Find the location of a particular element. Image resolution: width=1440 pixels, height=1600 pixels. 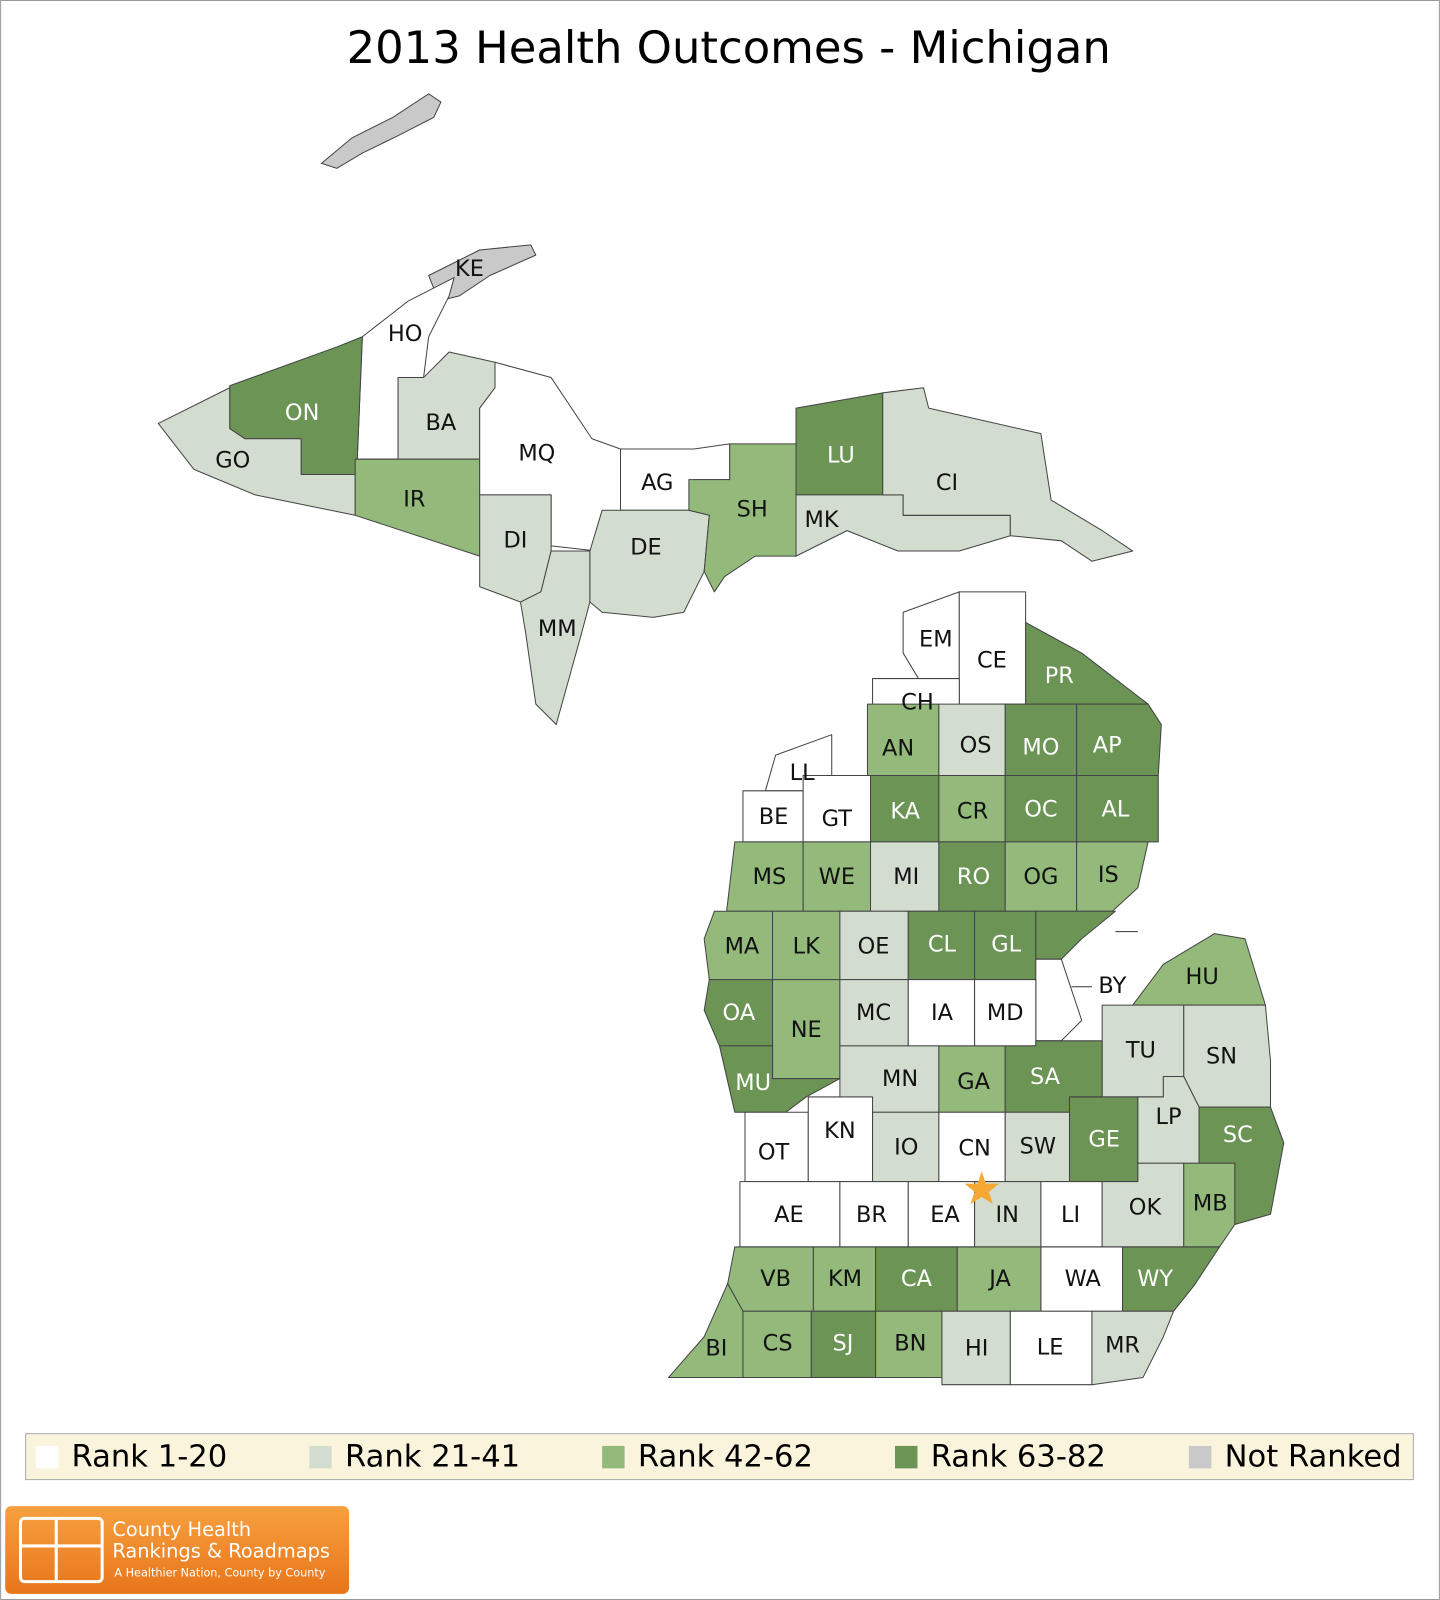

county-label: BI is located at coordinates (716, 1348).